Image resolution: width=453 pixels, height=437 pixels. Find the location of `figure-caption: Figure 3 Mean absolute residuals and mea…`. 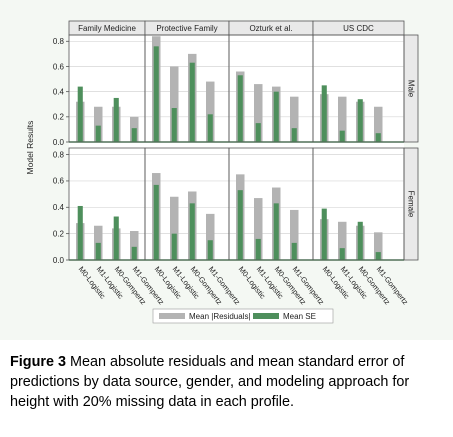

figure-caption: Figure 3 Mean absolute residuals and mea… is located at coordinates (228, 382).